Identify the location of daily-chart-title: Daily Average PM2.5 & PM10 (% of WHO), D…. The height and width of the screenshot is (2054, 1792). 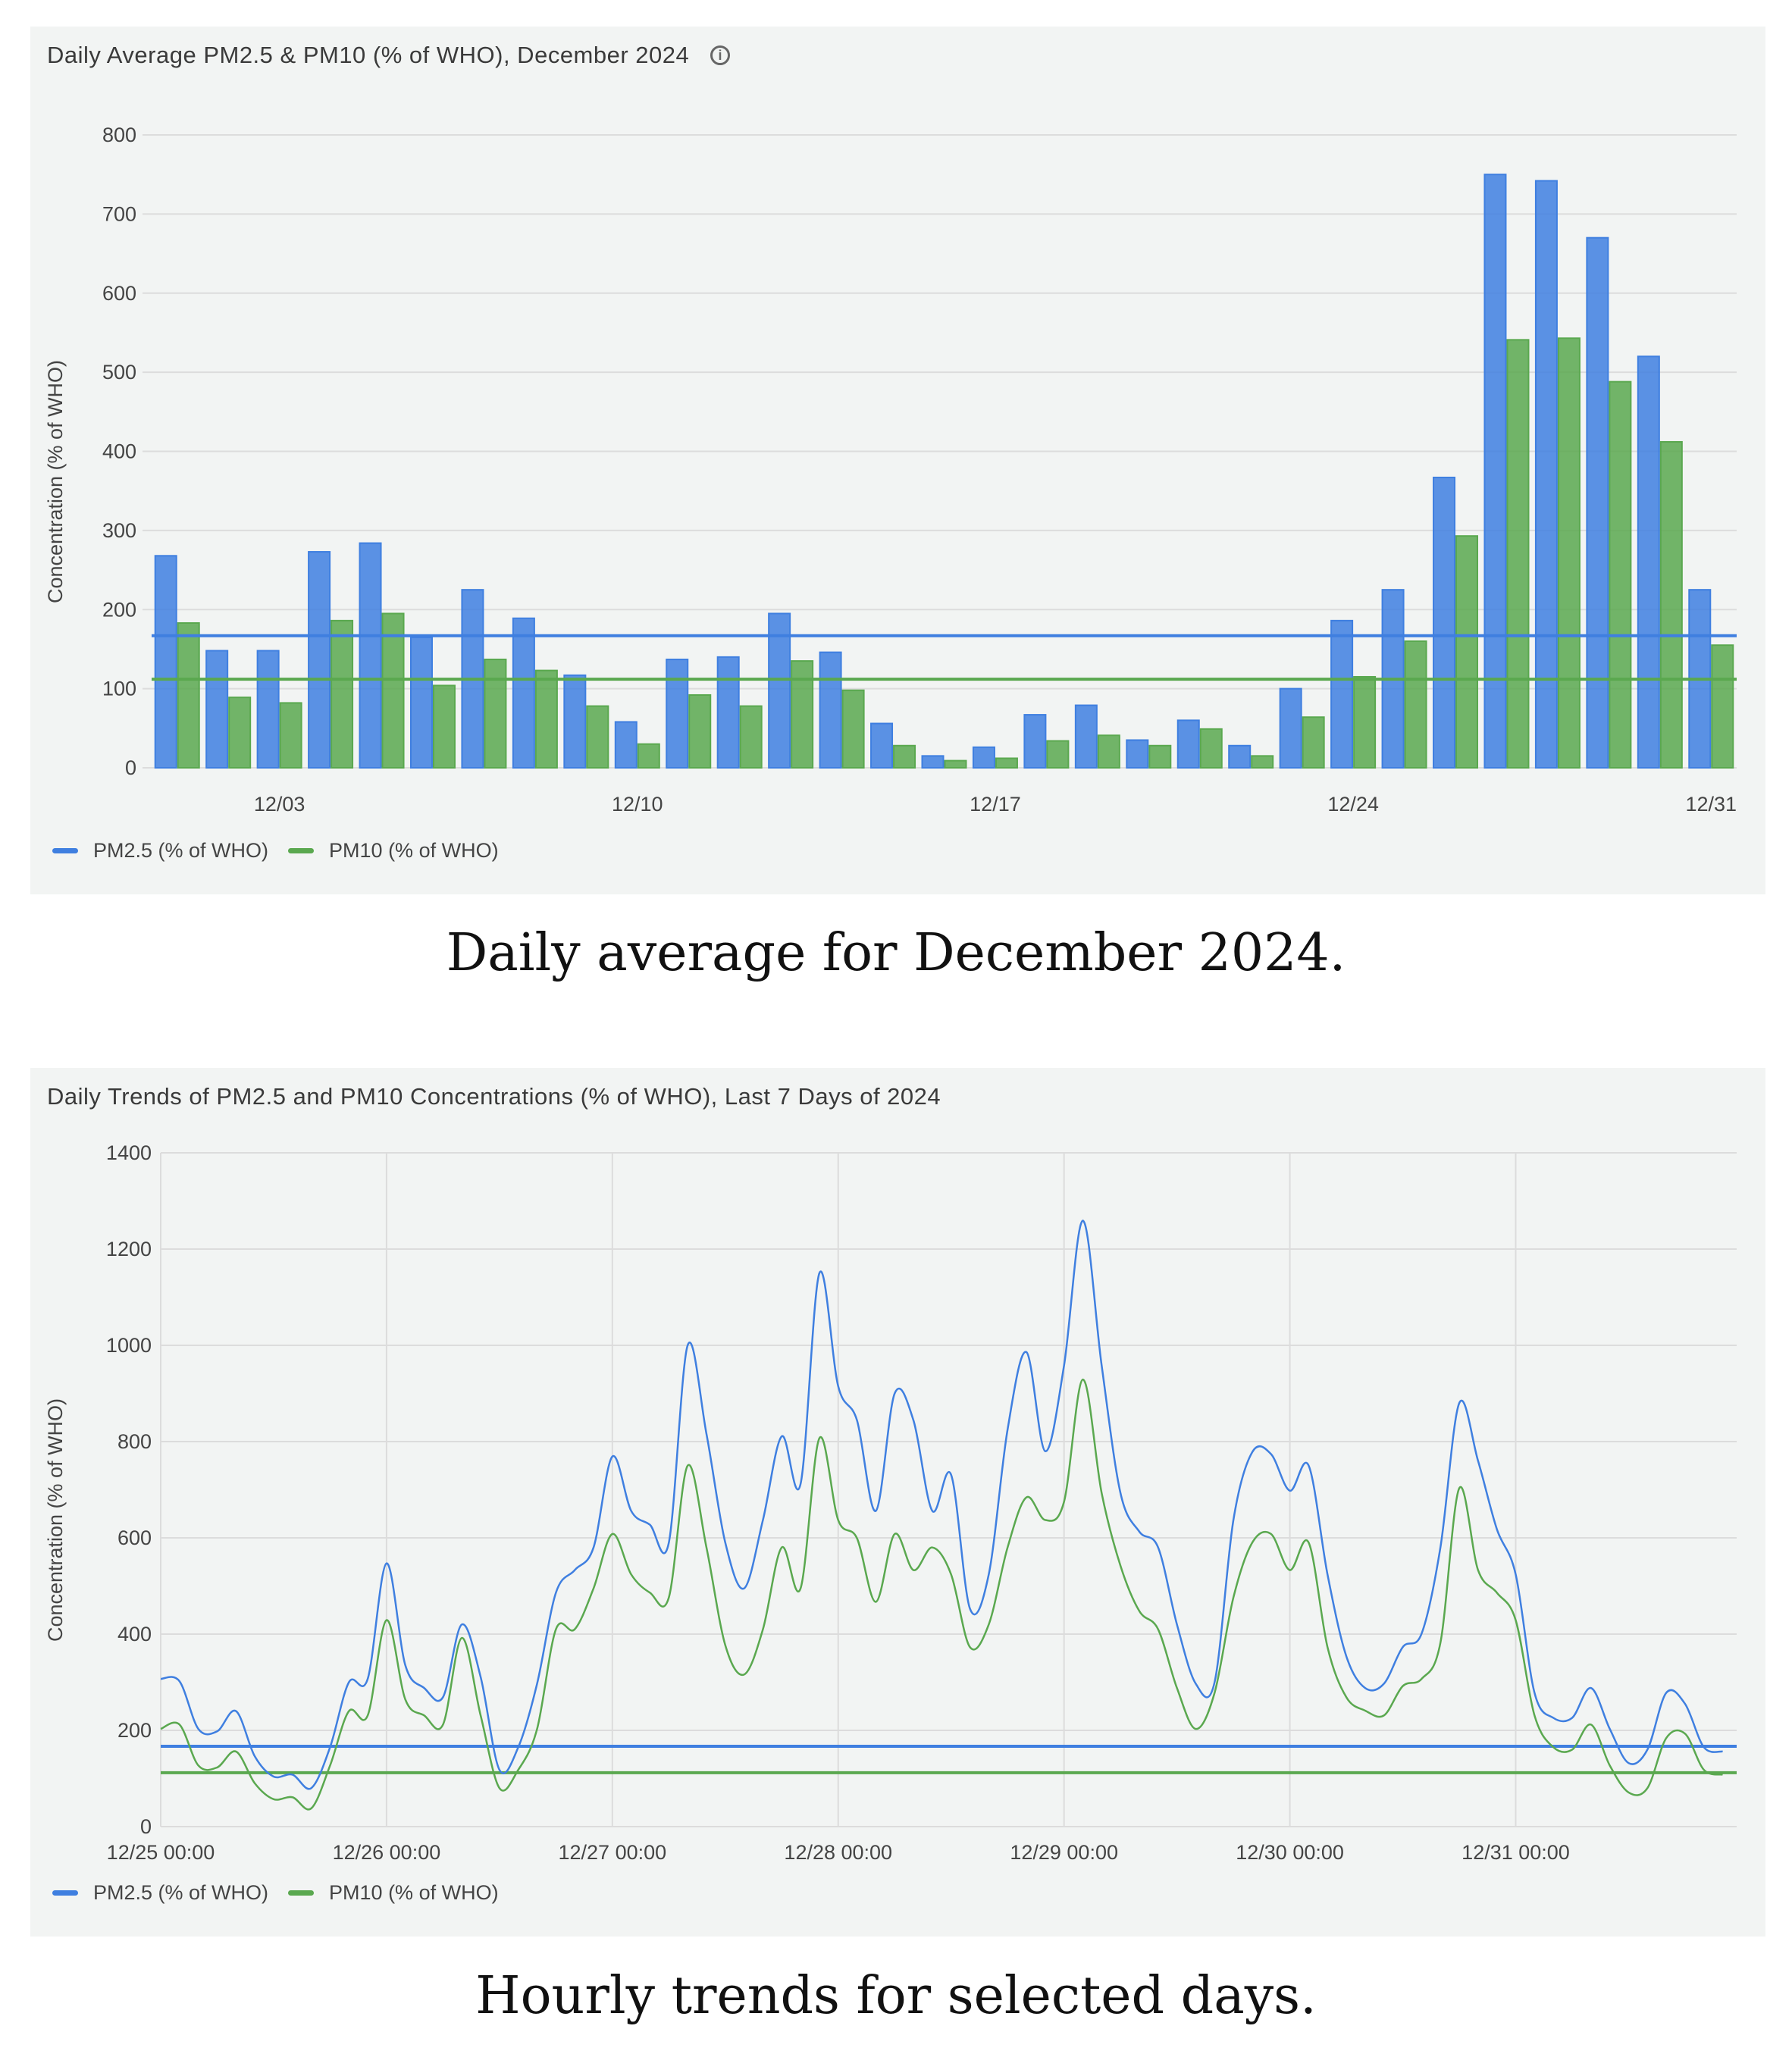
(368, 55).